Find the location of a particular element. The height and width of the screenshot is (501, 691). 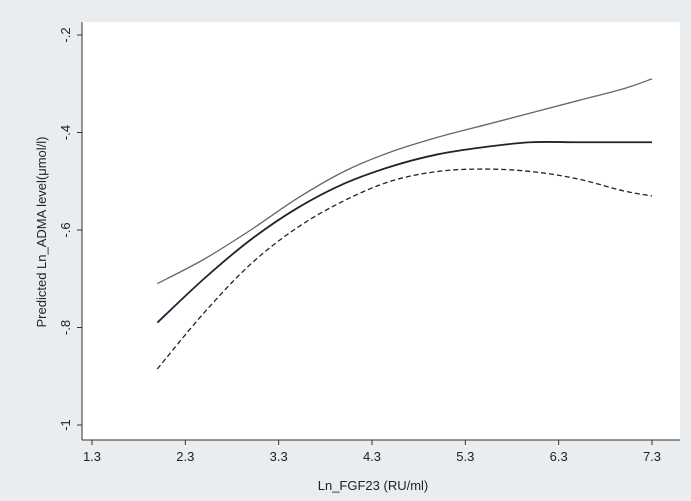

x-tick-label: 4.3 is located at coordinates (372, 456).